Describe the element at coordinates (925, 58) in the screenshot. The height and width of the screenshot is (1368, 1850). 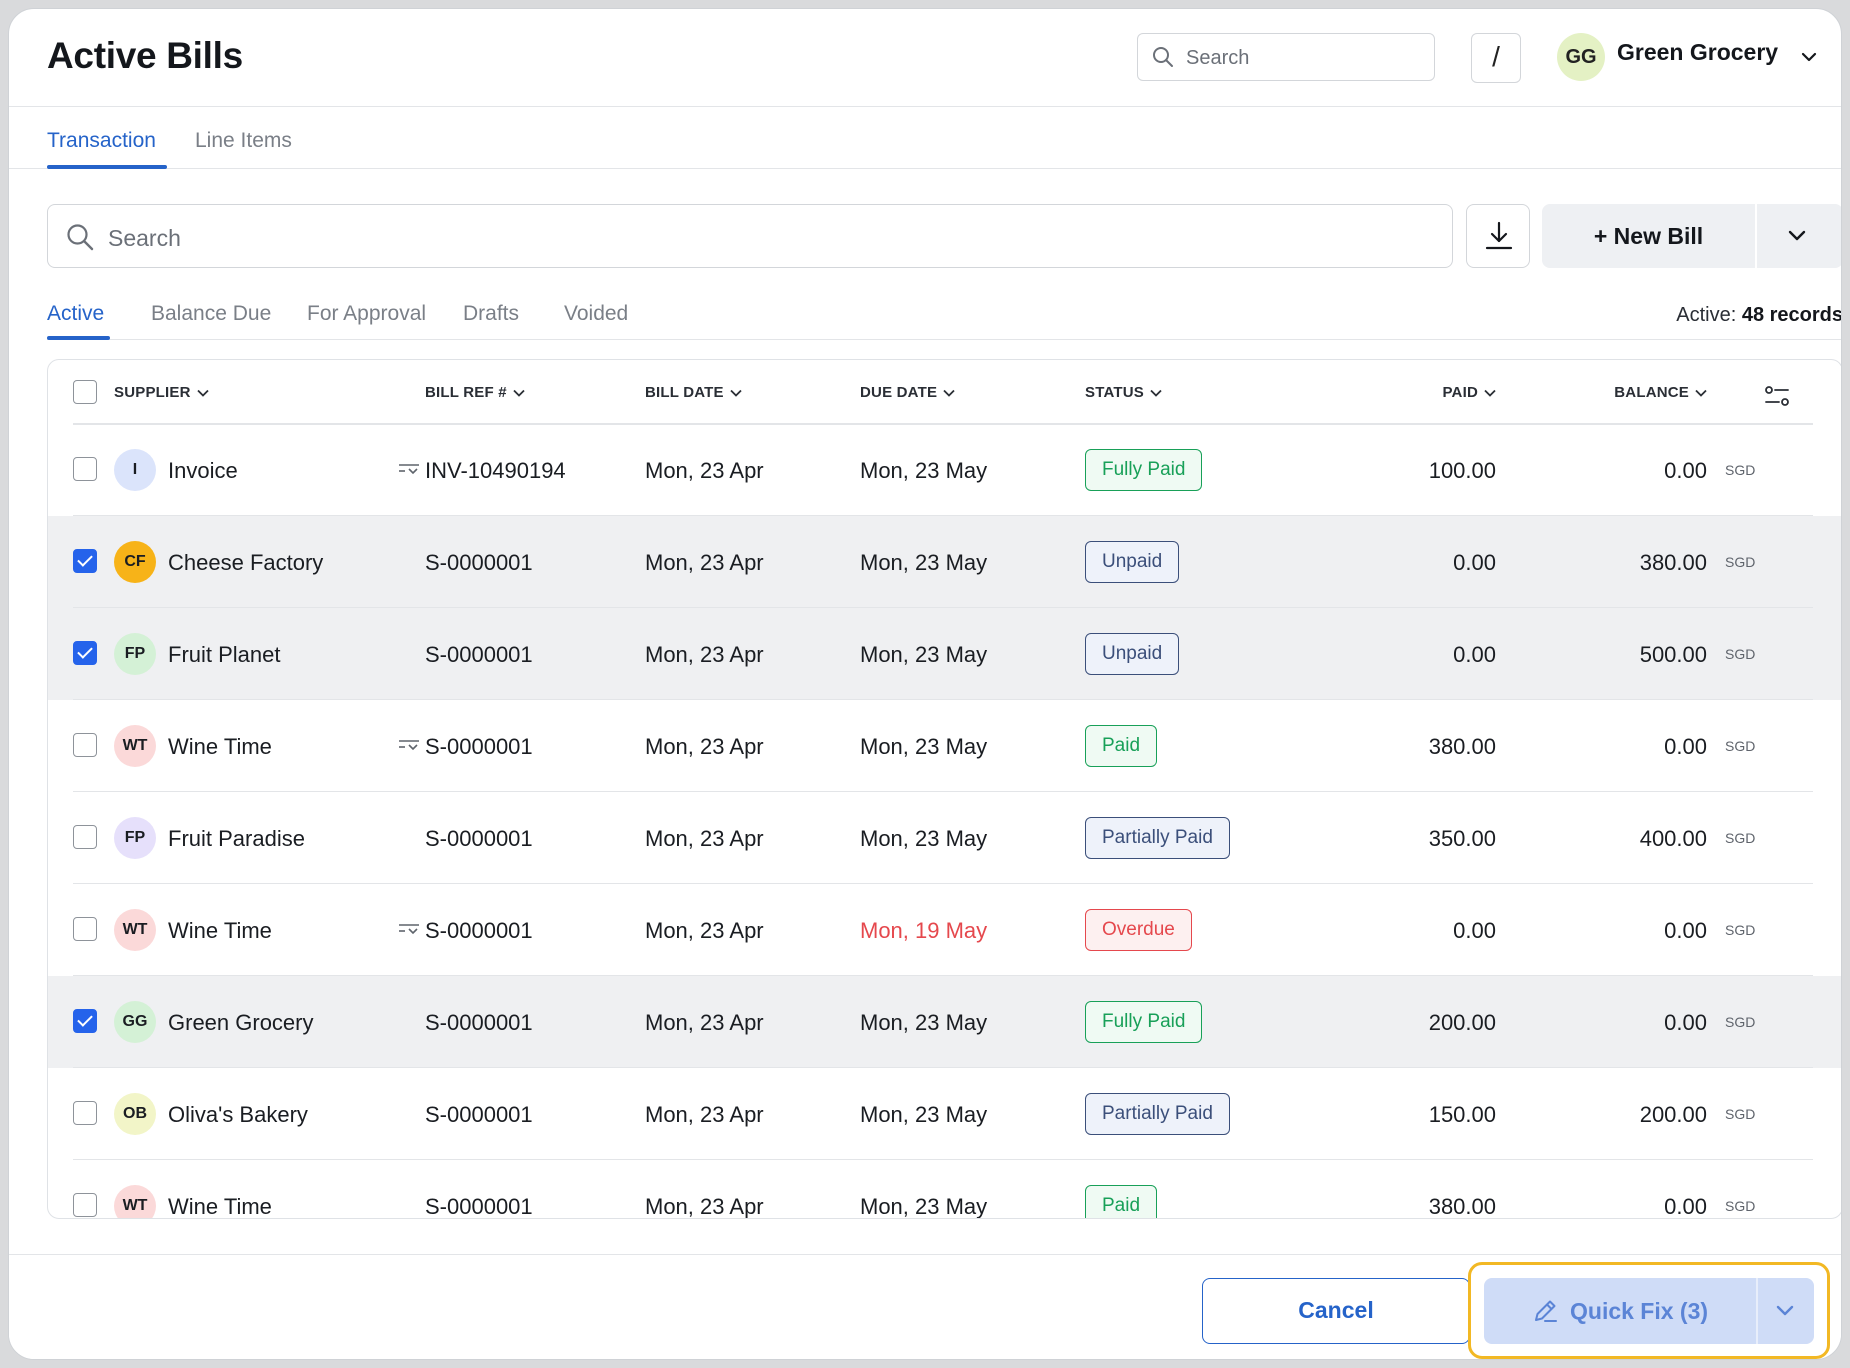
I see `page-header: Active Bills Search / GG Green Grocery` at that location.